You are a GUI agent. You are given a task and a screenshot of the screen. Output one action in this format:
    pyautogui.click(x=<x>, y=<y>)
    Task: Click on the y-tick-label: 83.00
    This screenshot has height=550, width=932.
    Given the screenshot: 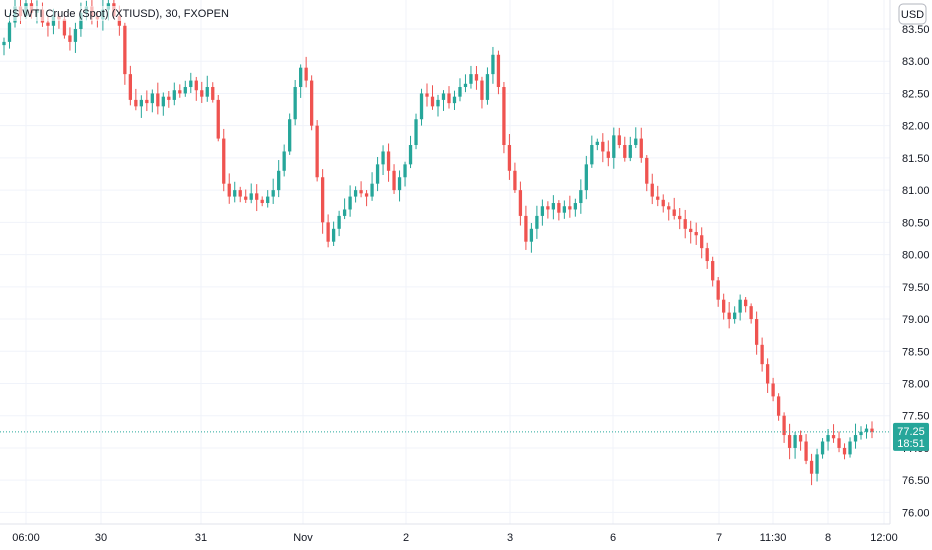 What is the action you would take?
    pyautogui.click(x=916, y=62)
    